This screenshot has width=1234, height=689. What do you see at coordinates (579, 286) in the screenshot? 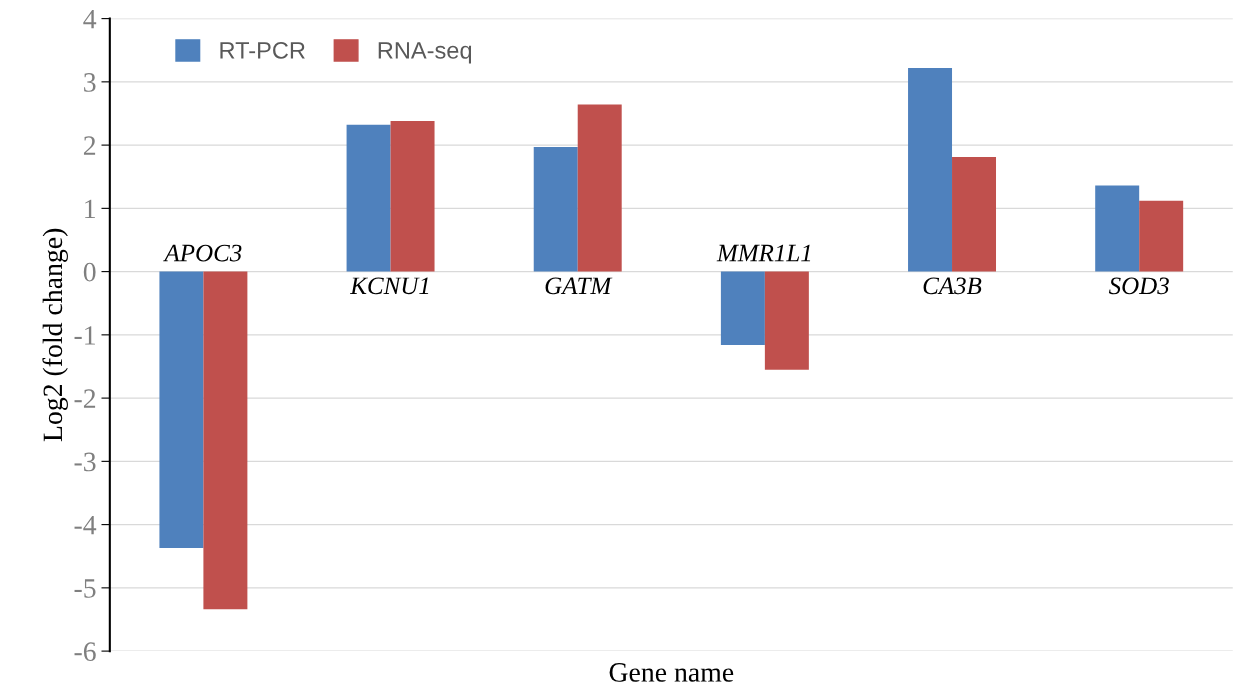
I see `x-tick-label: GATM` at bounding box center [579, 286].